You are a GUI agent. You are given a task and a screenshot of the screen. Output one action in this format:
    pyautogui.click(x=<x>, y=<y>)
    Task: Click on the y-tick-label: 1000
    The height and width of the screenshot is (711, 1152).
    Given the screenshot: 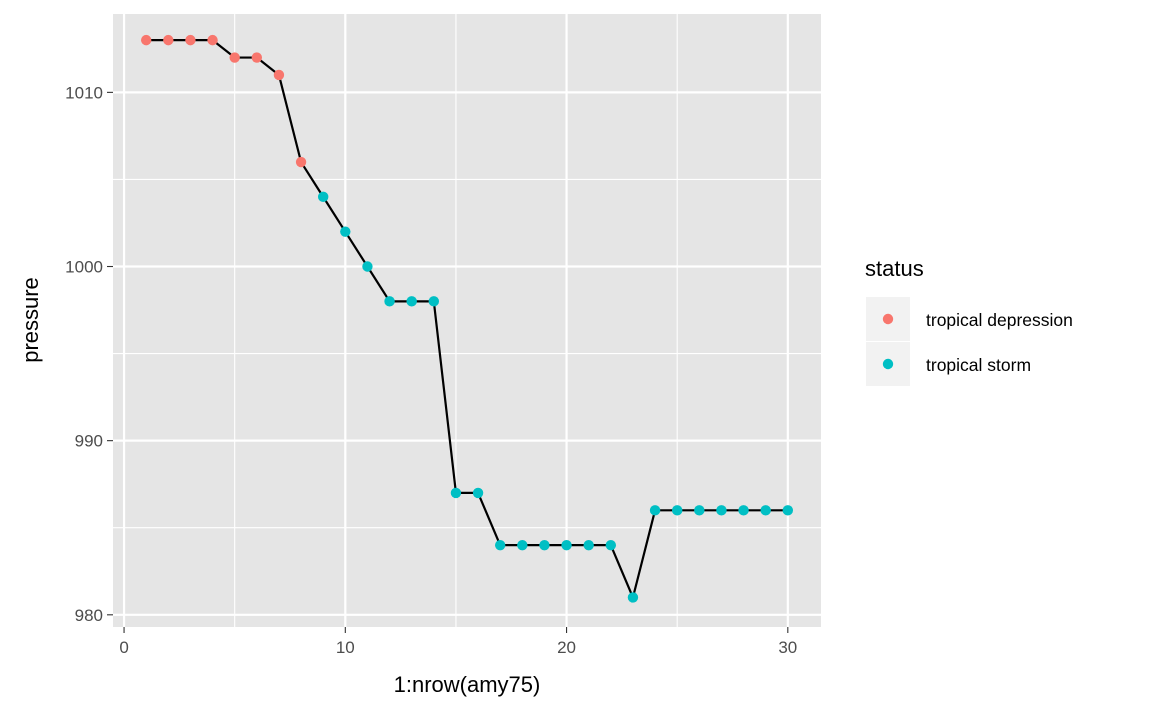 What is the action you would take?
    pyautogui.click(x=84, y=267)
    